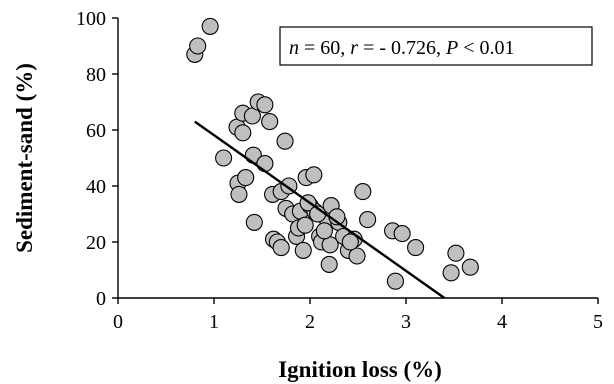  I want to click on annot-p-value: < 0.01, so click(486, 48).